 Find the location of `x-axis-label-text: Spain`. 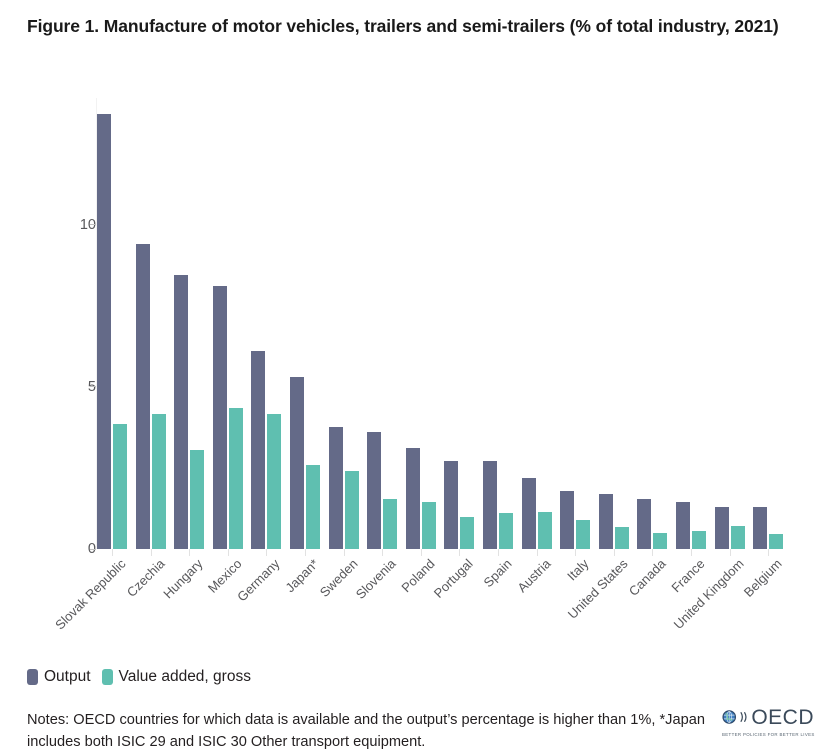

x-axis-label-text: Spain is located at coordinates (497, 573).